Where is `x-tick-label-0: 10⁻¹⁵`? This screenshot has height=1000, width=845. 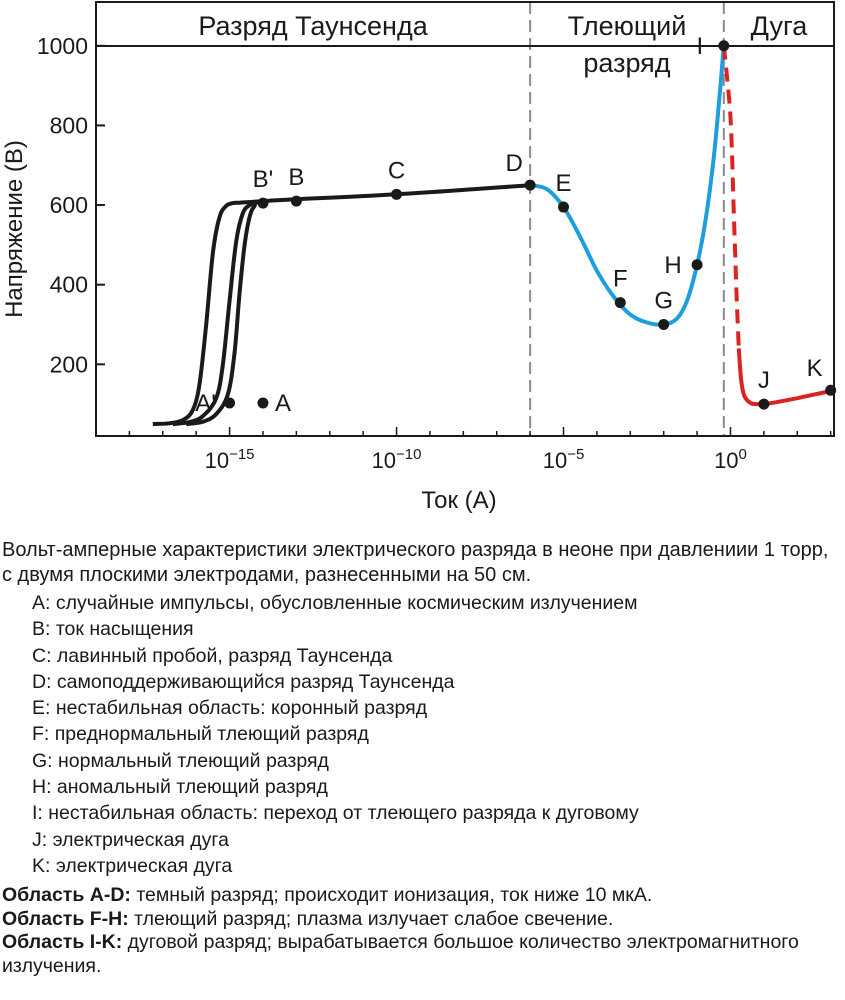
x-tick-label-0: 10⁻¹⁵ is located at coordinates (230, 459).